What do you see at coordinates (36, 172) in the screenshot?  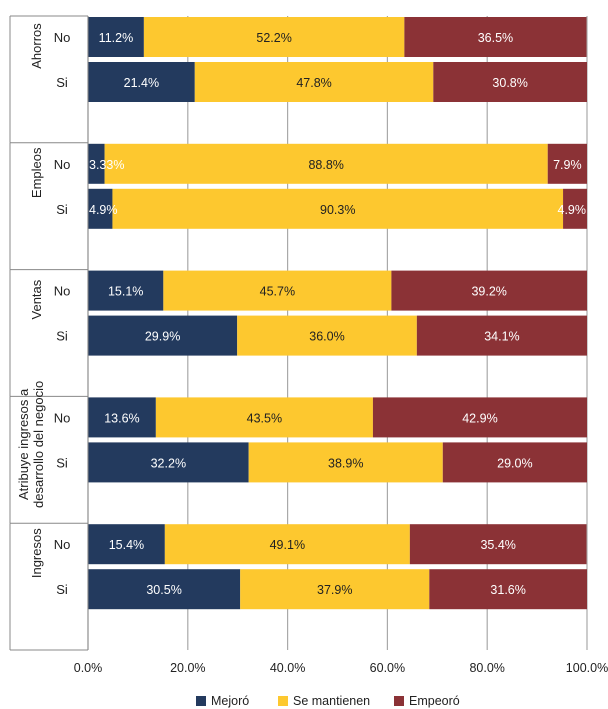 I see `group-label: Empleos` at bounding box center [36, 172].